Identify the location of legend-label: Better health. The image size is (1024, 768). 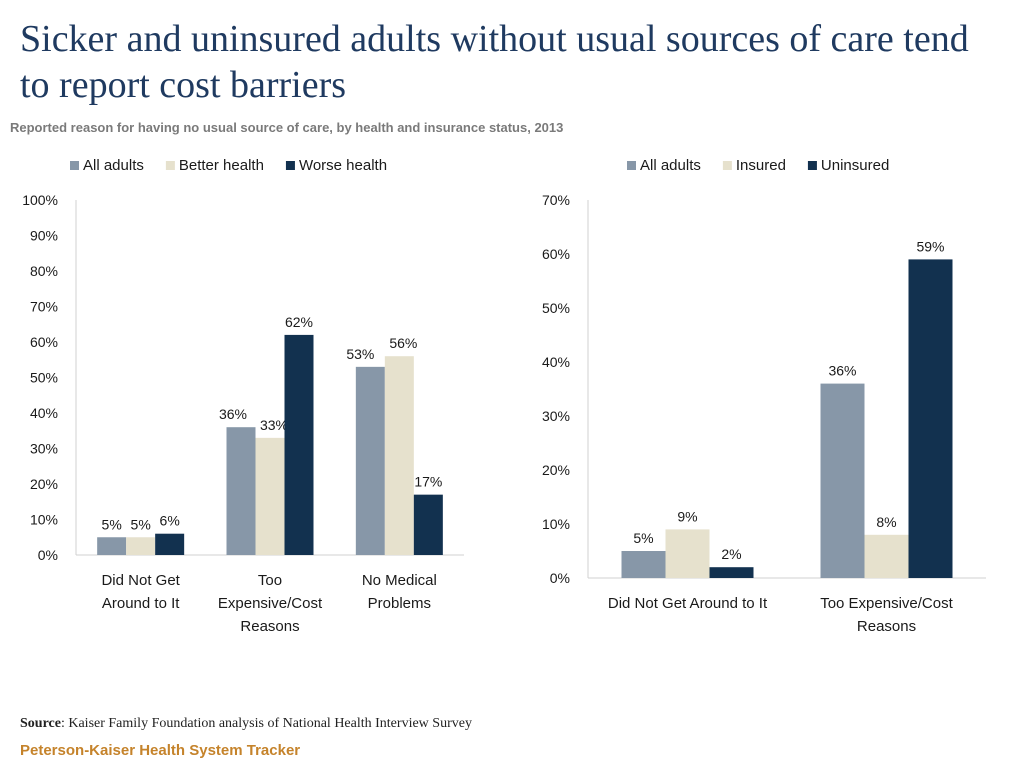
(221, 165).